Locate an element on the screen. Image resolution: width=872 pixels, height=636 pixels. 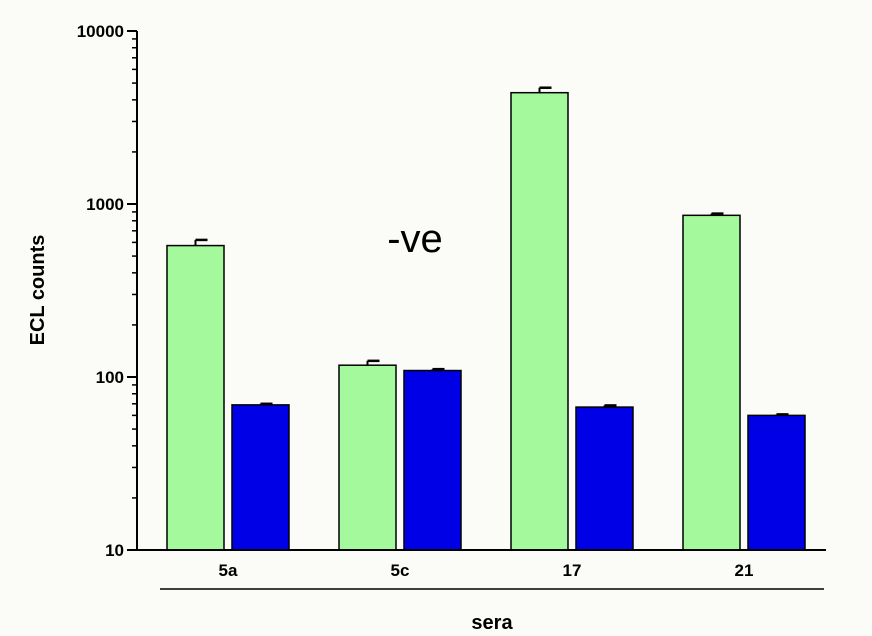
x-tick-label: 21 is located at coordinates (744, 570).